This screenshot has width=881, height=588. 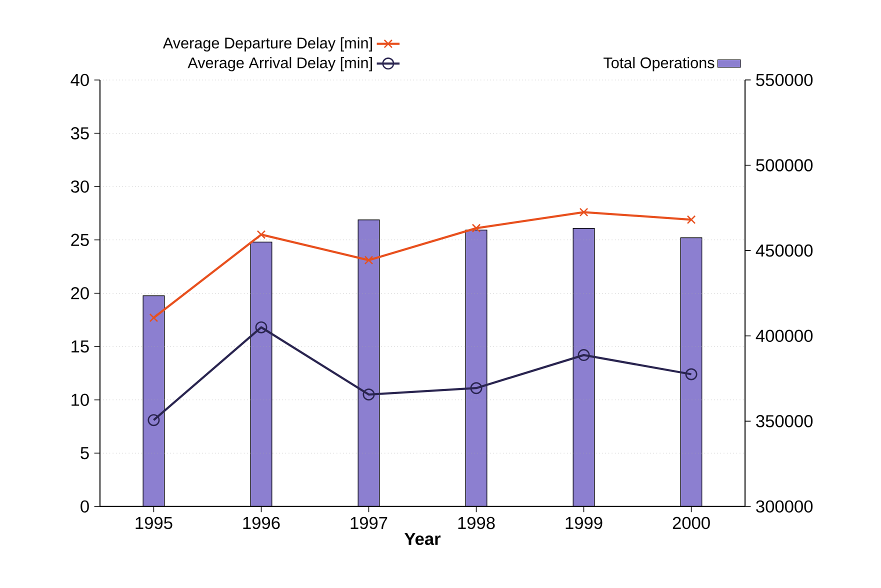 I want to click on y-tick-label: 0, so click(x=84, y=506).